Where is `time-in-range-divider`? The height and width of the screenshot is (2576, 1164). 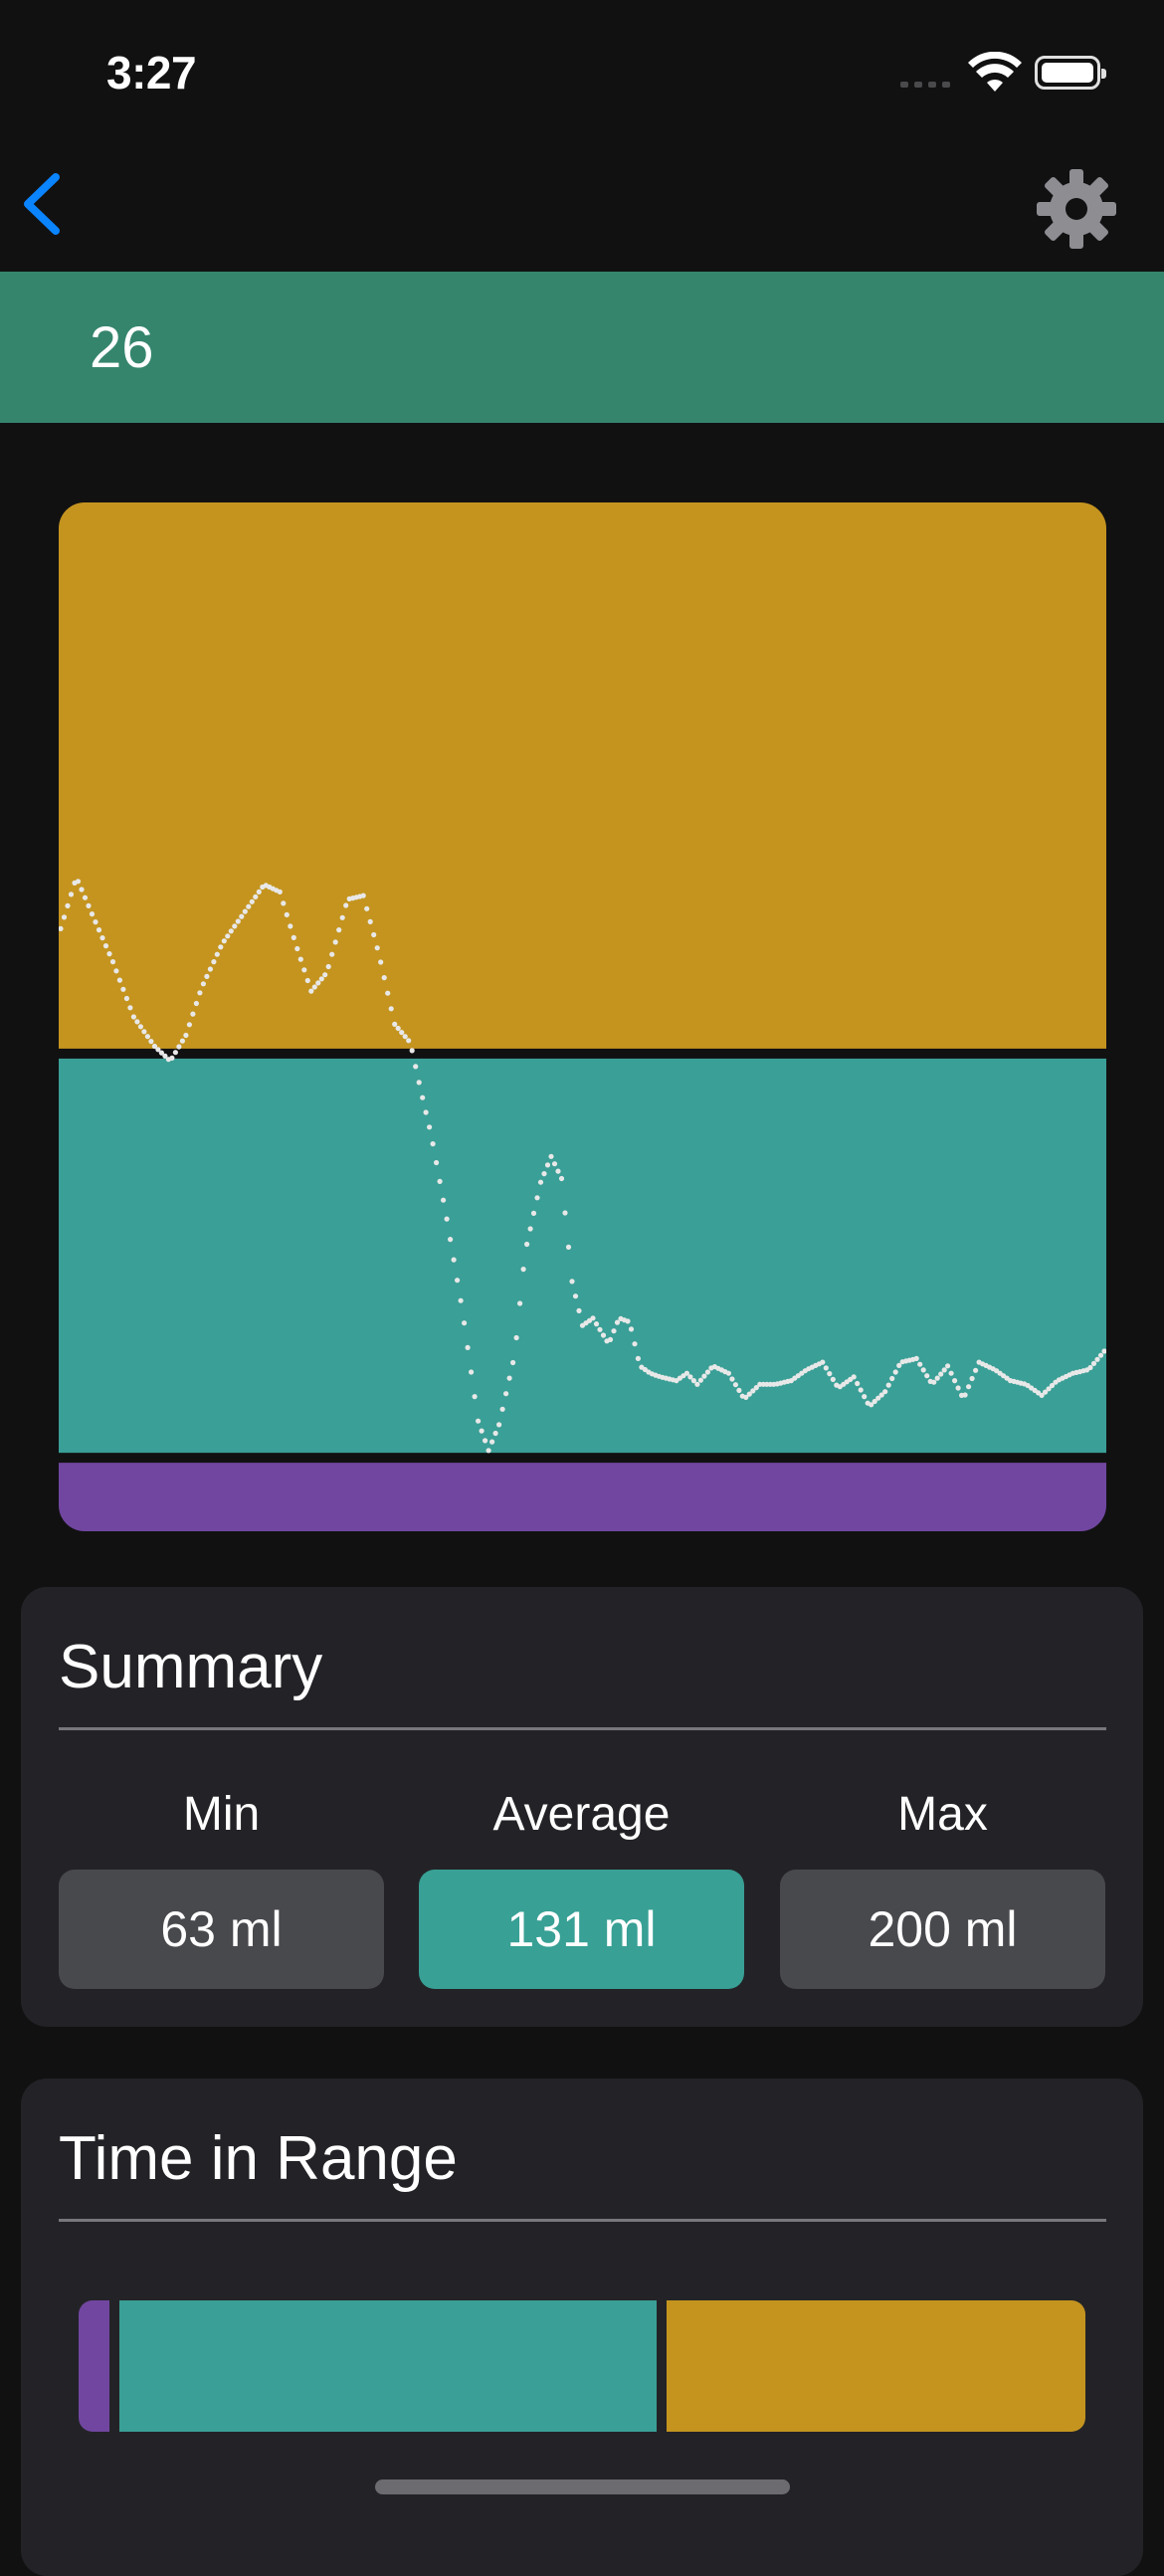 time-in-range-divider is located at coordinates (582, 2220).